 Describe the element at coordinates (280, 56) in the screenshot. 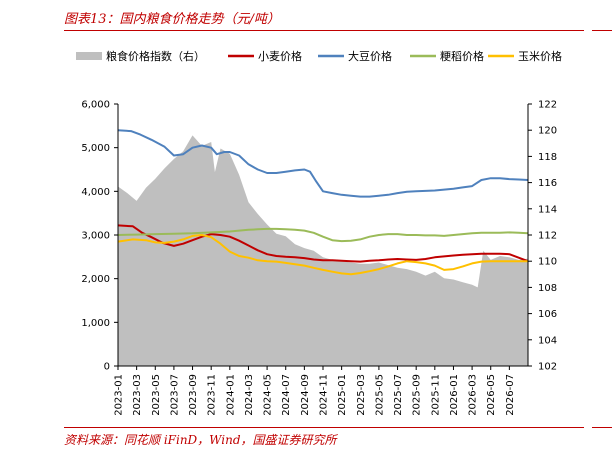

I see `legend-label: 小麦价格` at that location.